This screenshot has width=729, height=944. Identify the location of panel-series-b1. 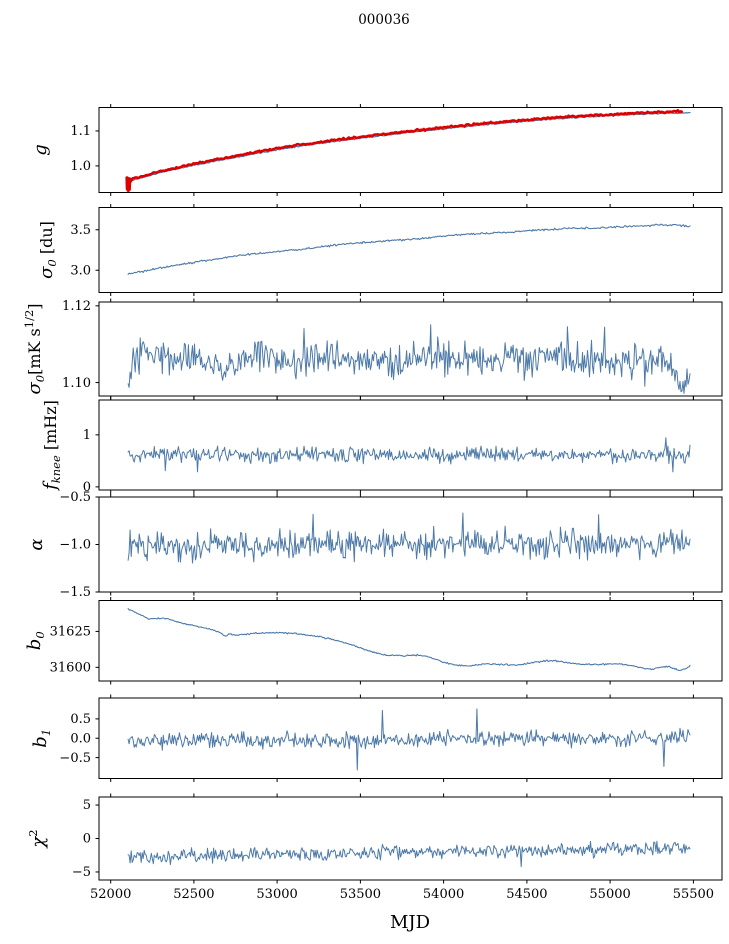
(409, 739).